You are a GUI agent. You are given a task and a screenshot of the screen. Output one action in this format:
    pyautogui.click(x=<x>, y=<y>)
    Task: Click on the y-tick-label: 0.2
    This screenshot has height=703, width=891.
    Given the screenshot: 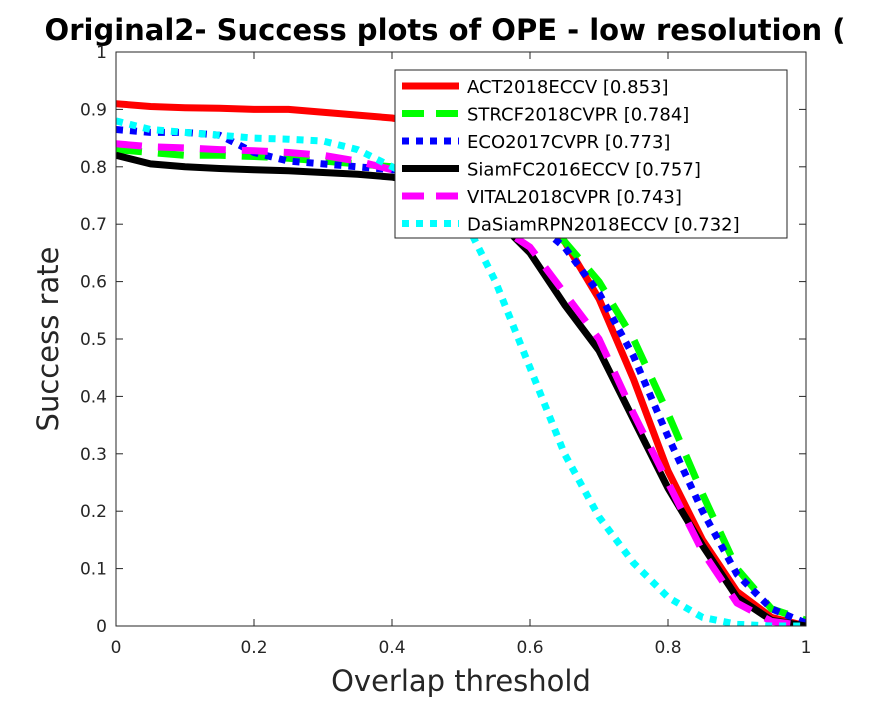 What is the action you would take?
    pyautogui.click(x=93, y=512)
    